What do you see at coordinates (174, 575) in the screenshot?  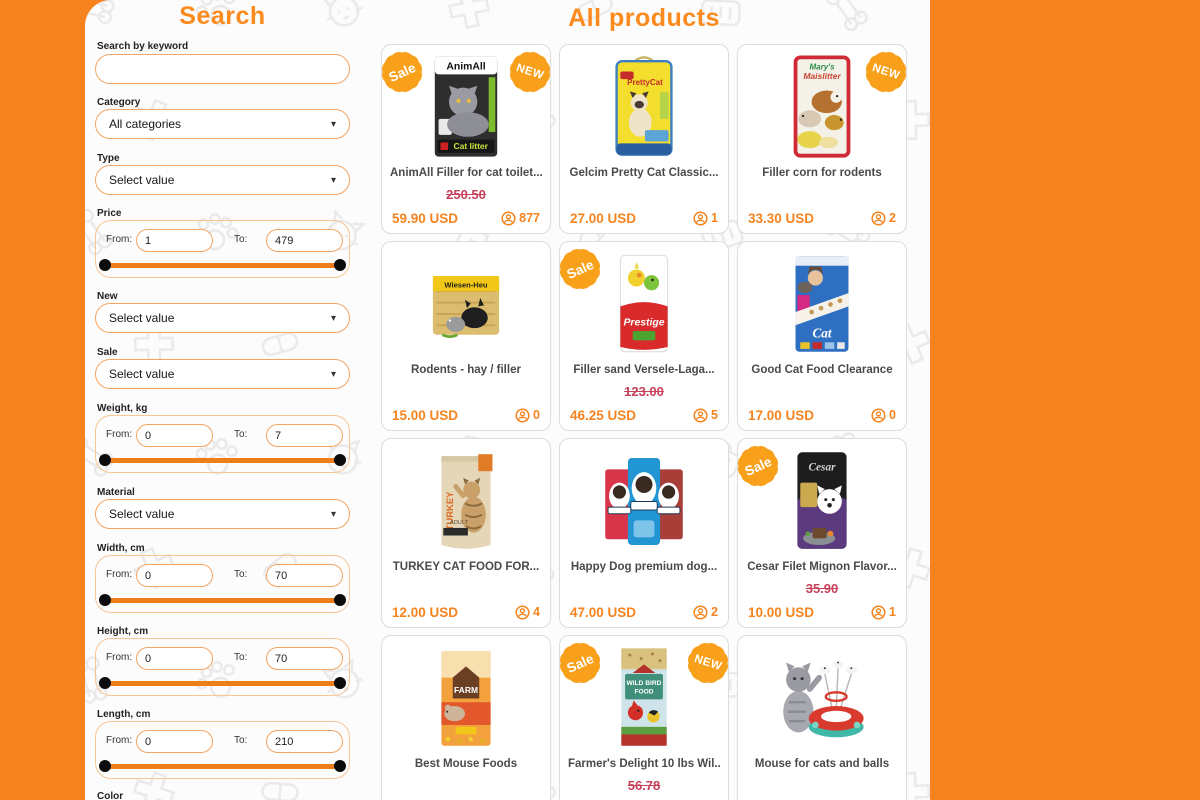 I see `width-from-input` at bounding box center [174, 575].